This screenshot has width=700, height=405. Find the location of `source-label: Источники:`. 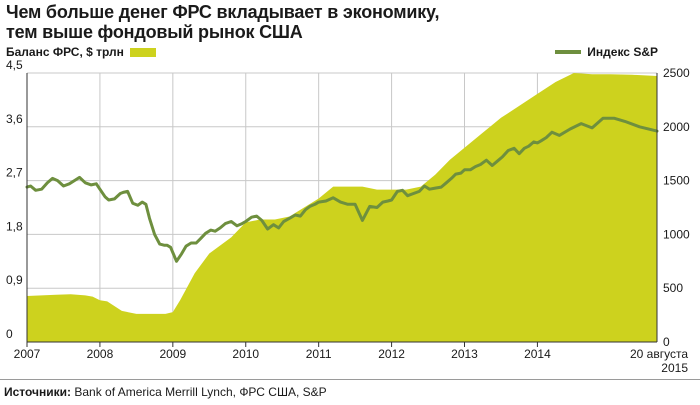

source-label: Источники: is located at coordinates (38, 392).